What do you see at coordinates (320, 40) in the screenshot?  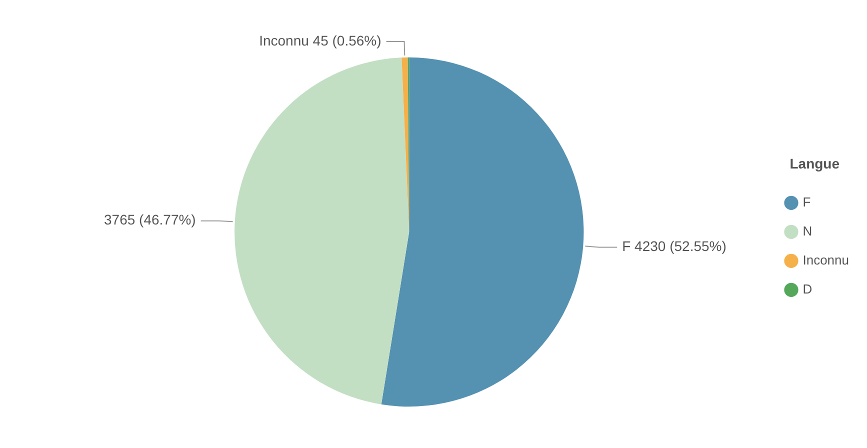 I see `data-label: Inconnu 45 (0.56%)` at bounding box center [320, 40].